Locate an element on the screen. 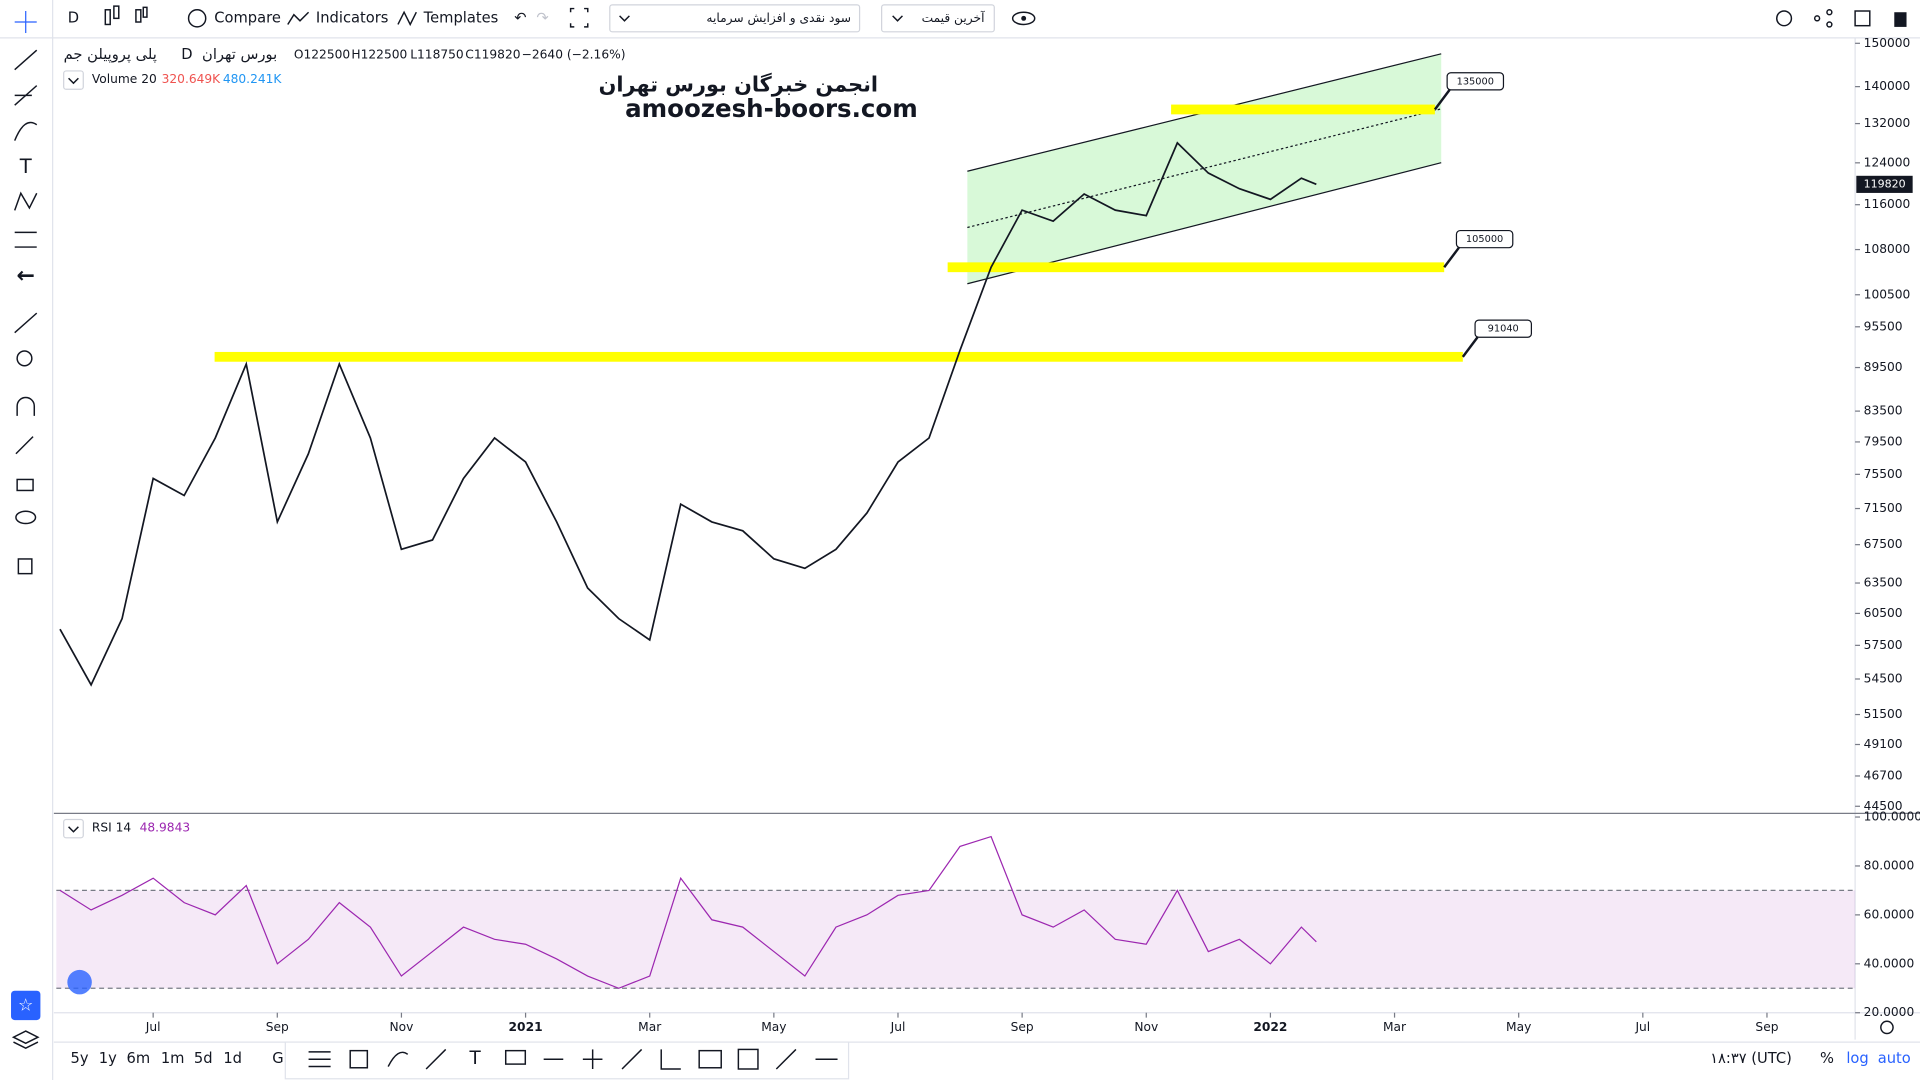 Image resolution: width=1920 pixels, height=1080 pixels. y-tick-label: 60.0000 is located at coordinates (1889, 914).